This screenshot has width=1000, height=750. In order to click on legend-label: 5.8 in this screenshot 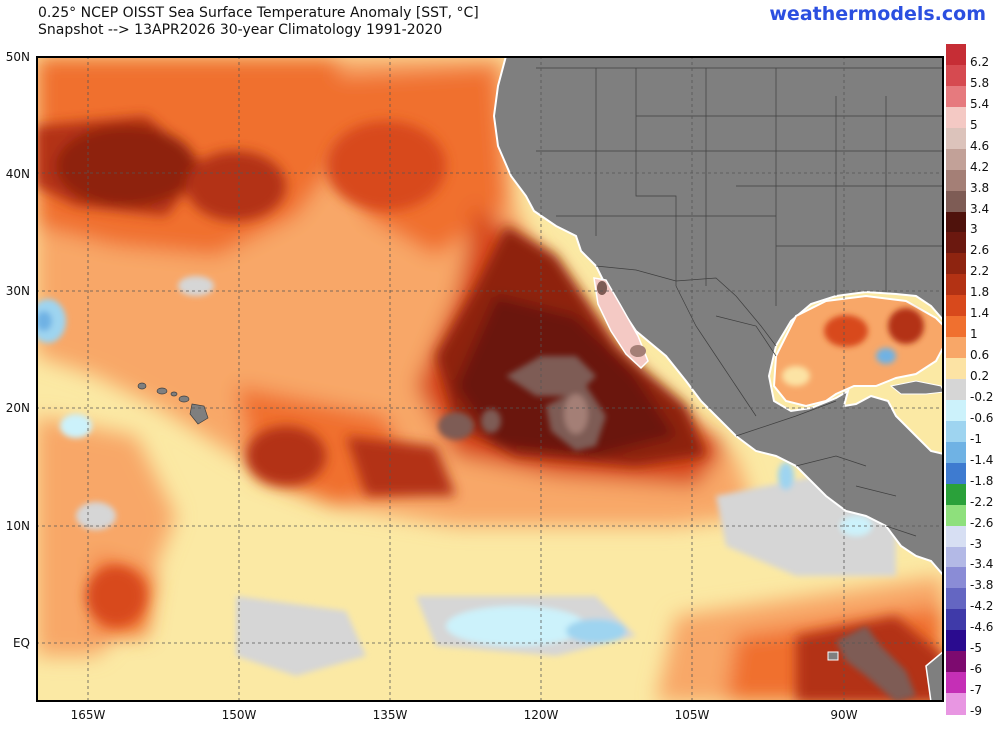, I will do `click(980, 82)`.